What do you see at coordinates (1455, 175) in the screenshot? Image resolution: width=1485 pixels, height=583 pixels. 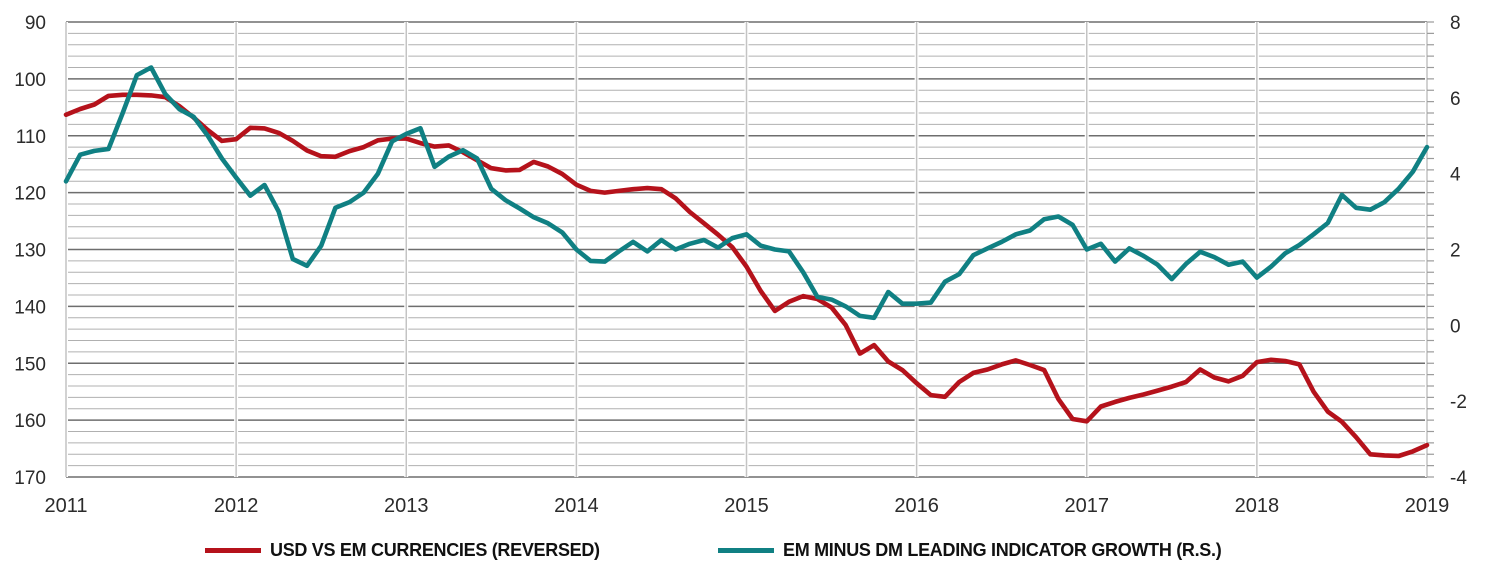 I see `right-axis-label: 4` at bounding box center [1455, 175].